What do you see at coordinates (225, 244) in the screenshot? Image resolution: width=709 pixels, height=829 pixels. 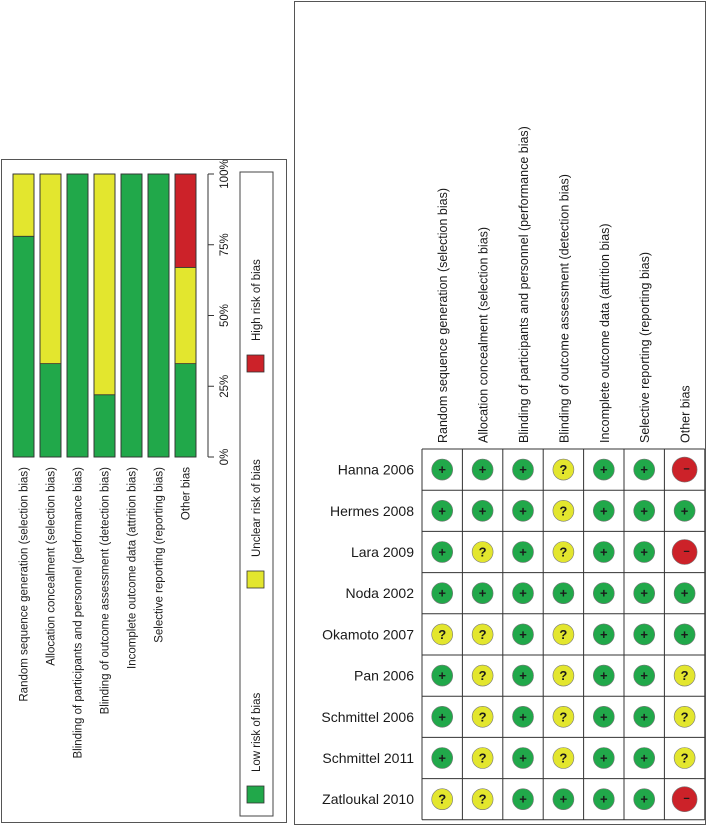 I see `axis-tick-label-3: 75%` at bounding box center [225, 244].